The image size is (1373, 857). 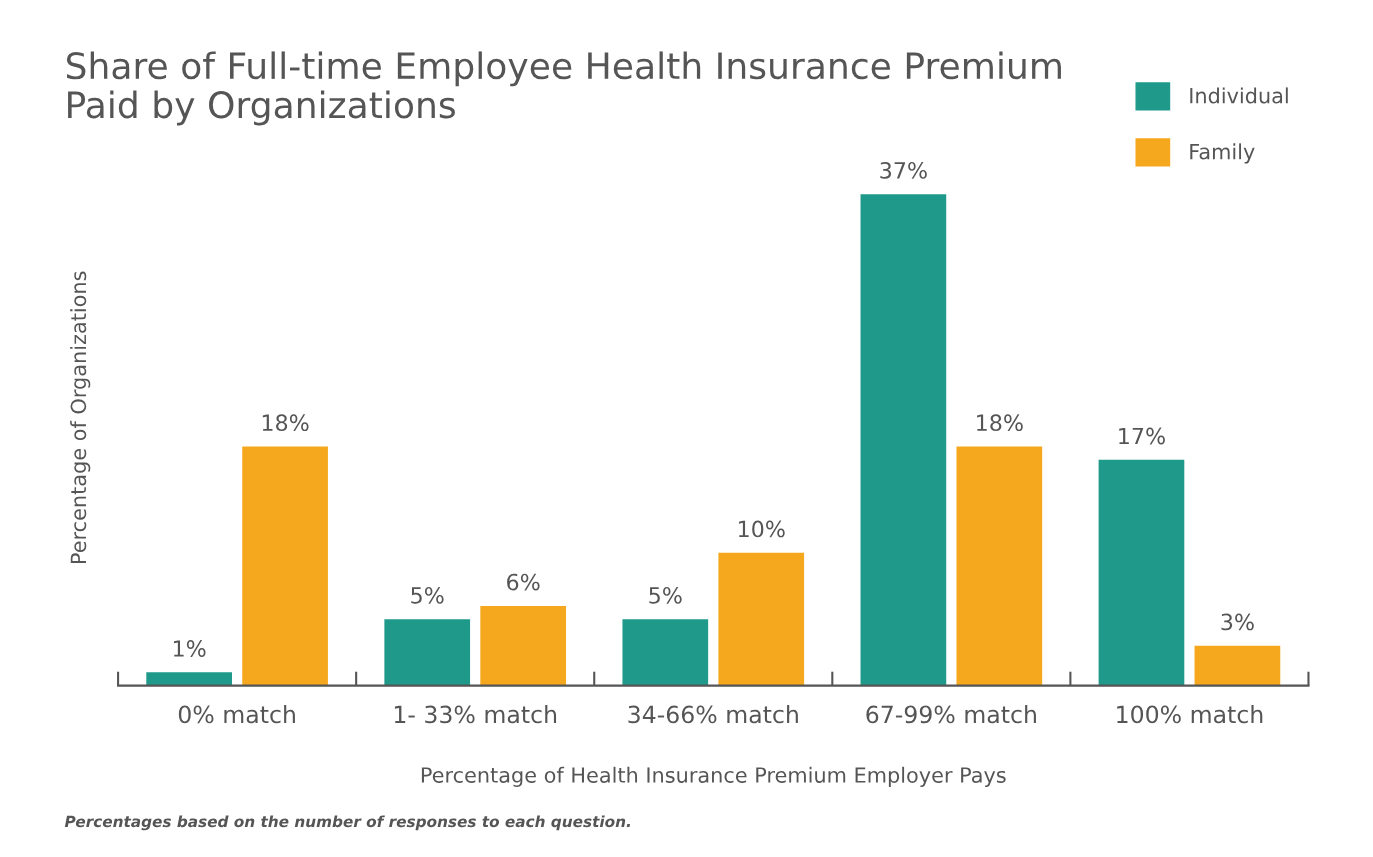 I want to click on data-label: 37%, so click(x=903, y=170).